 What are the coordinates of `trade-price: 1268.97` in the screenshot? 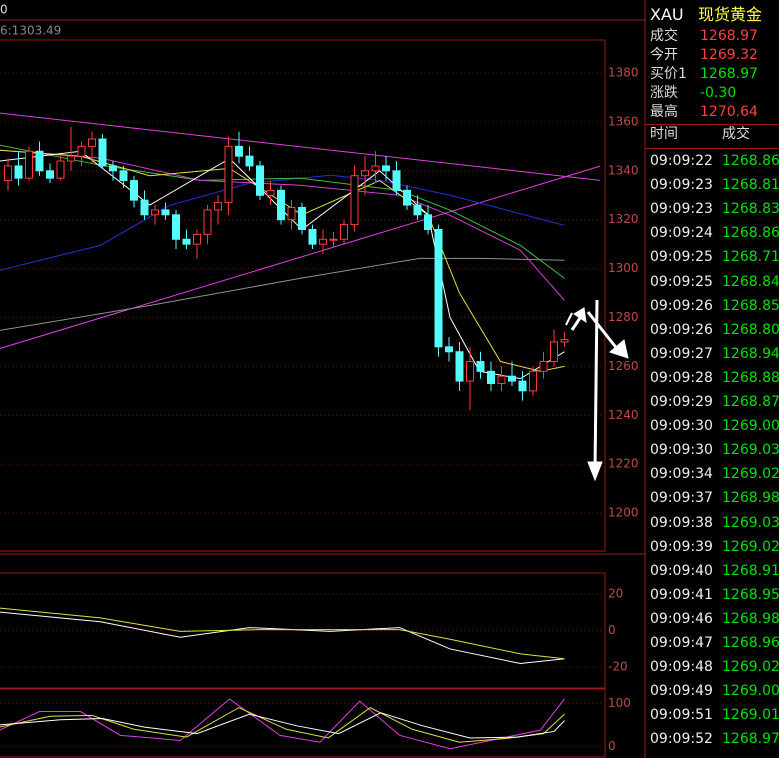 It's located at (750, 739).